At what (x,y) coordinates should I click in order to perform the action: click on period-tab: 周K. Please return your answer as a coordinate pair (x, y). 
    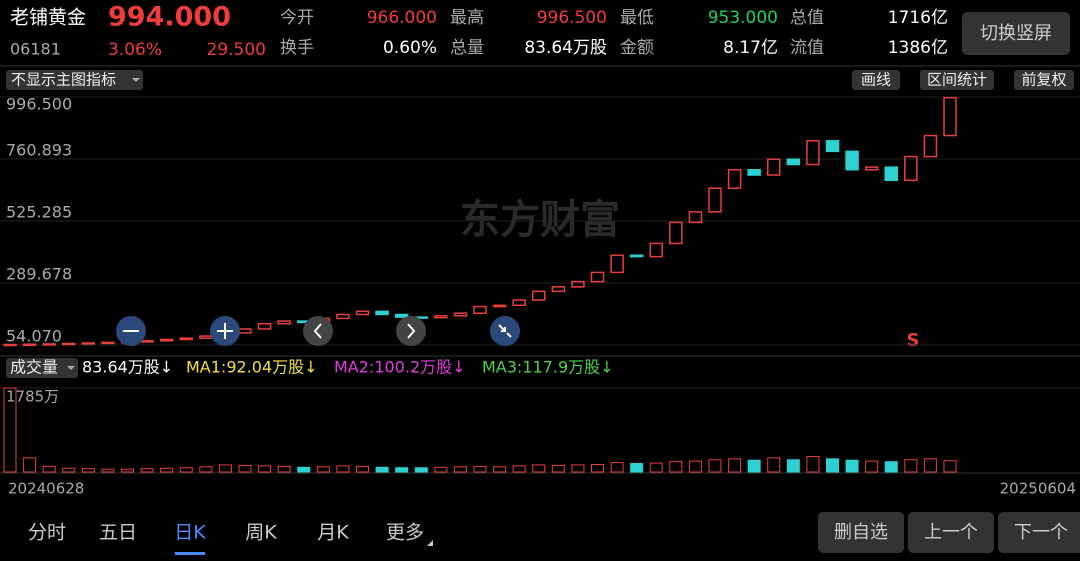
    Looking at the image, I should click on (261, 533).